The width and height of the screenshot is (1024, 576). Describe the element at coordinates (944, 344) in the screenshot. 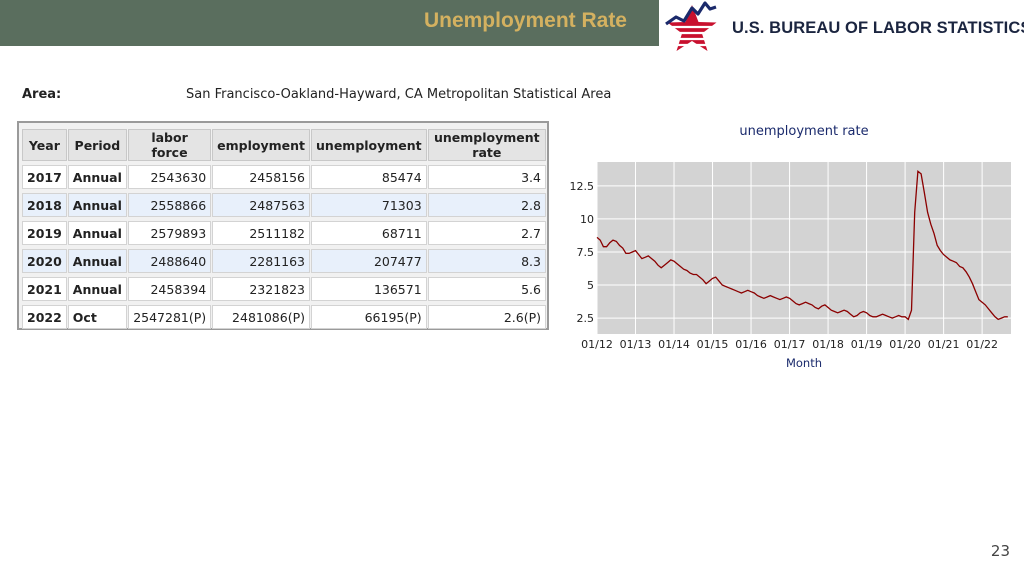

I see `x-tick-label: 01/21` at that location.